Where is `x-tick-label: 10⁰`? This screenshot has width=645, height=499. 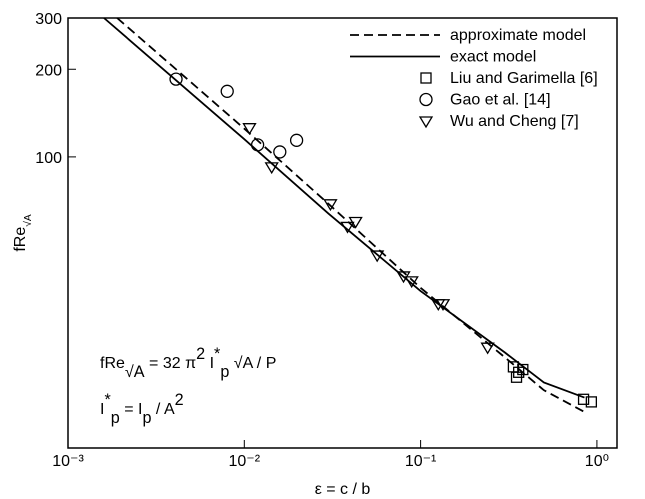 x-tick-label: 10⁰ is located at coordinates (597, 461).